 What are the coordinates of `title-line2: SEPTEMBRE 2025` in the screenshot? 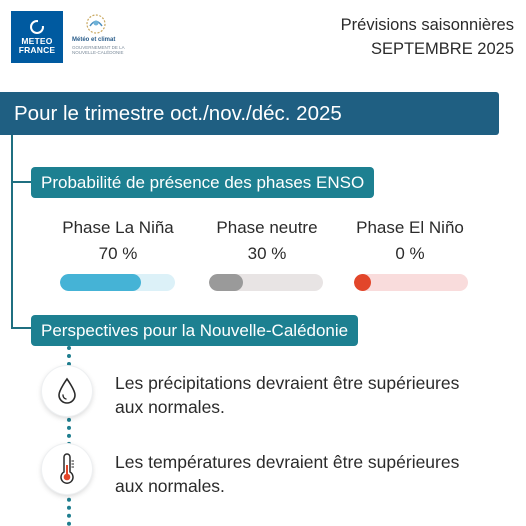 It's located at (442, 49).